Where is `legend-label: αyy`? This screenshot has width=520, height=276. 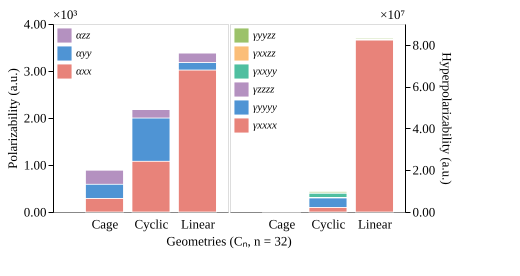 legend-label: αyy is located at coordinates (84, 54).